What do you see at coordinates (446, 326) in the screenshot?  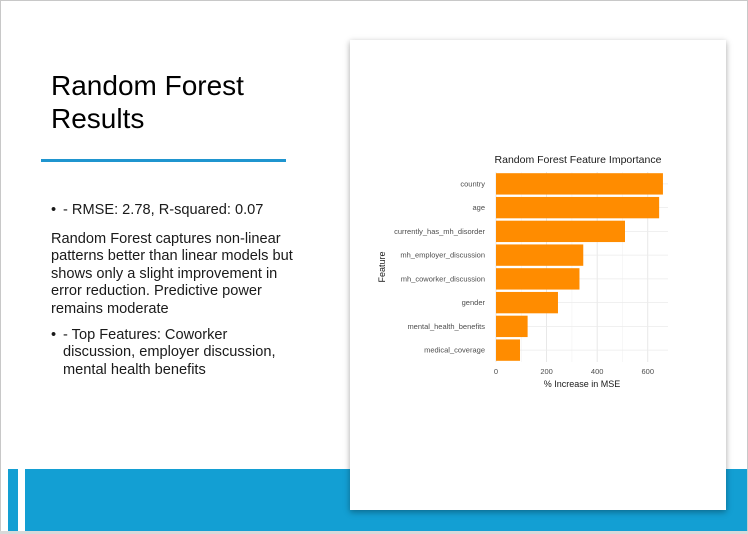 I see `y-tick-label: mental_health_benefits` at bounding box center [446, 326].